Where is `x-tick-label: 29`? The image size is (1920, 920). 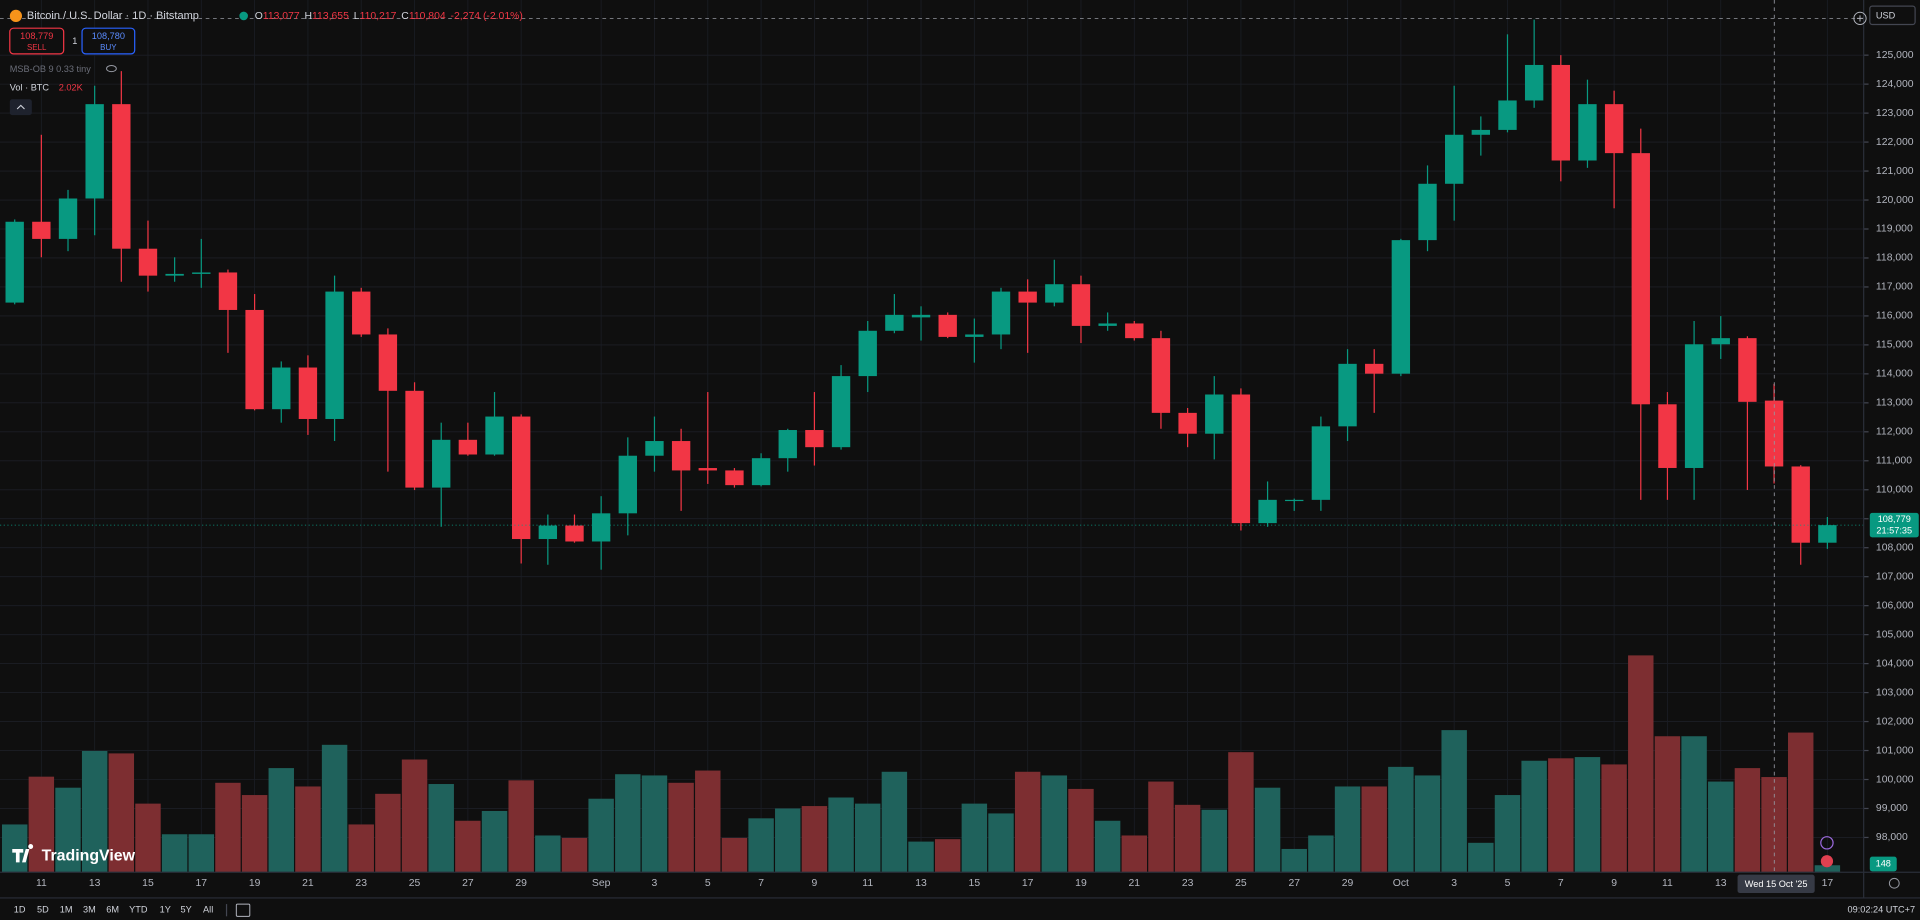
x-tick-label: 29 is located at coordinates (521, 883).